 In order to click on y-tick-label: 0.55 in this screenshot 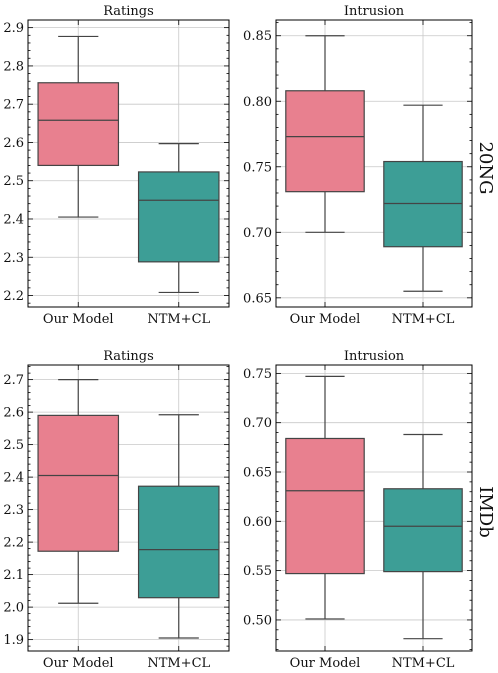, I will do `click(257, 571)`.